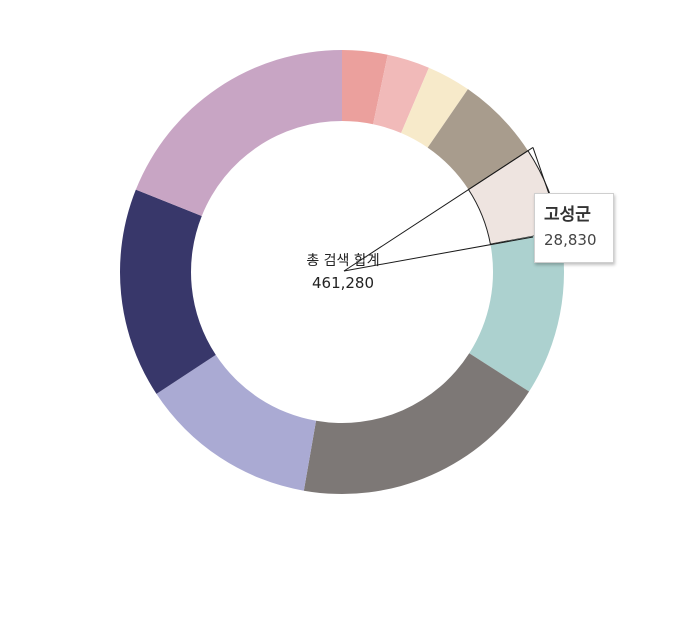  What do you see at coordinates (574, 228) in the screenshot?
I see `slice-tooltip: 고성군 28,830` at bounding box center [574, 228].